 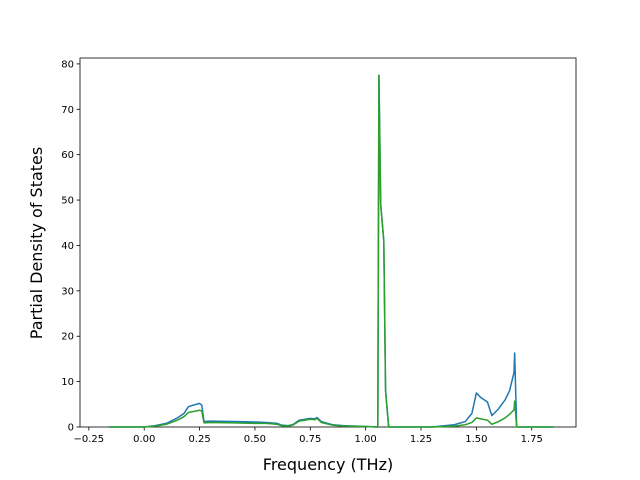 I want to click on x-axis-label: Frequency (THz), so click(x=328, y=464).